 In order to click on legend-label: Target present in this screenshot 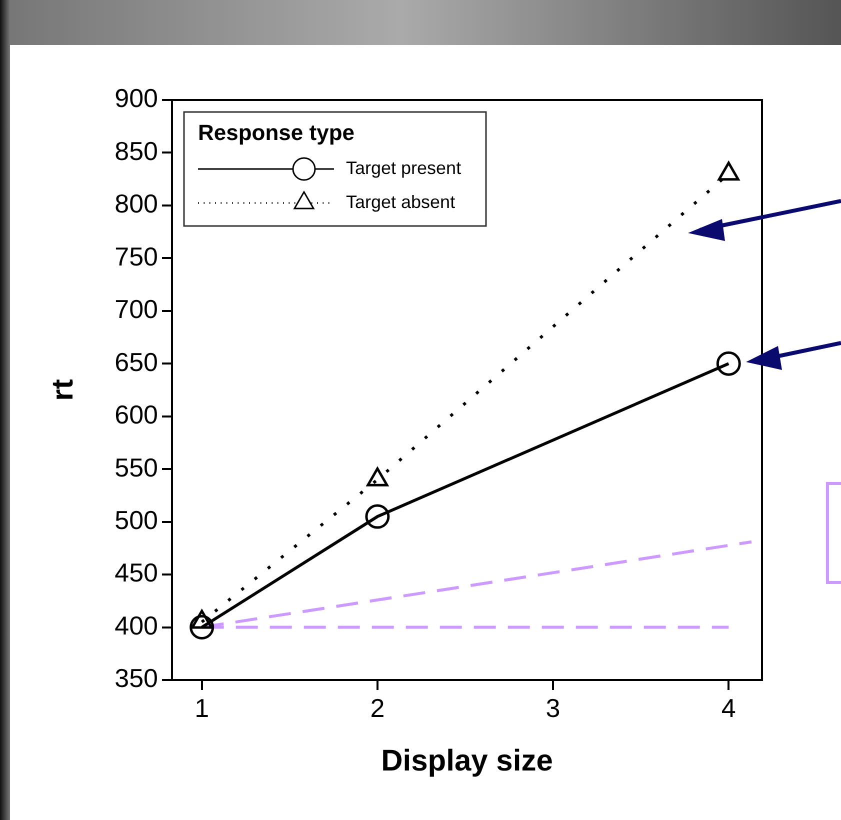, I will do `click(404, 168)`.